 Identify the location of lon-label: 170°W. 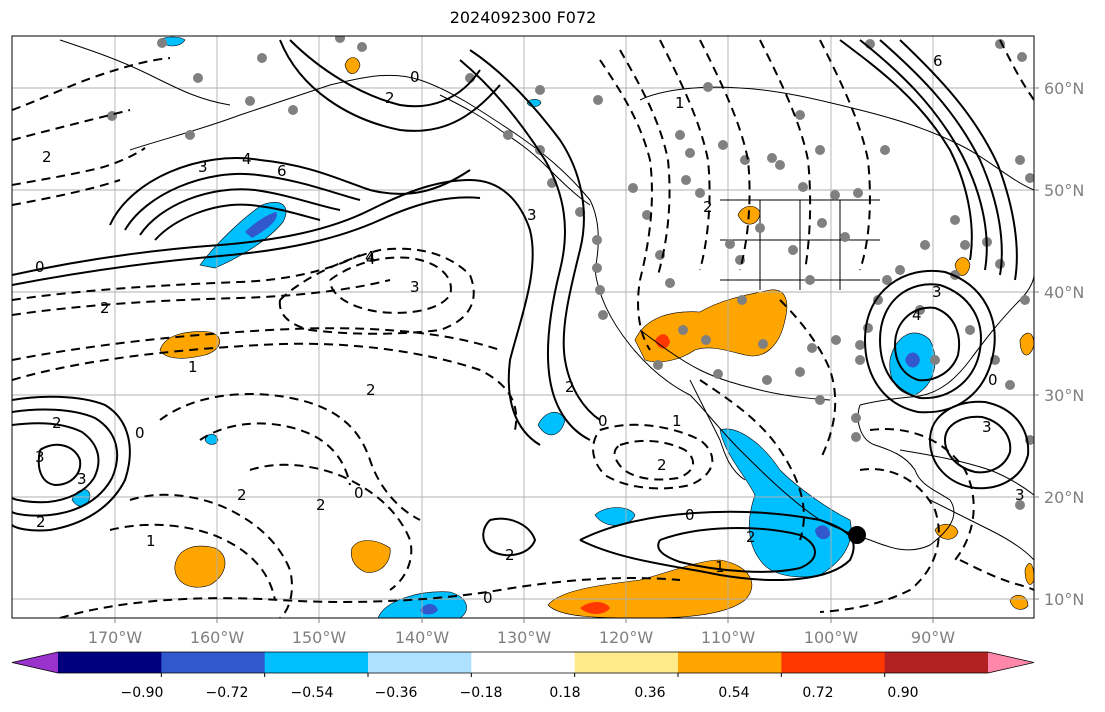
(115, 637).